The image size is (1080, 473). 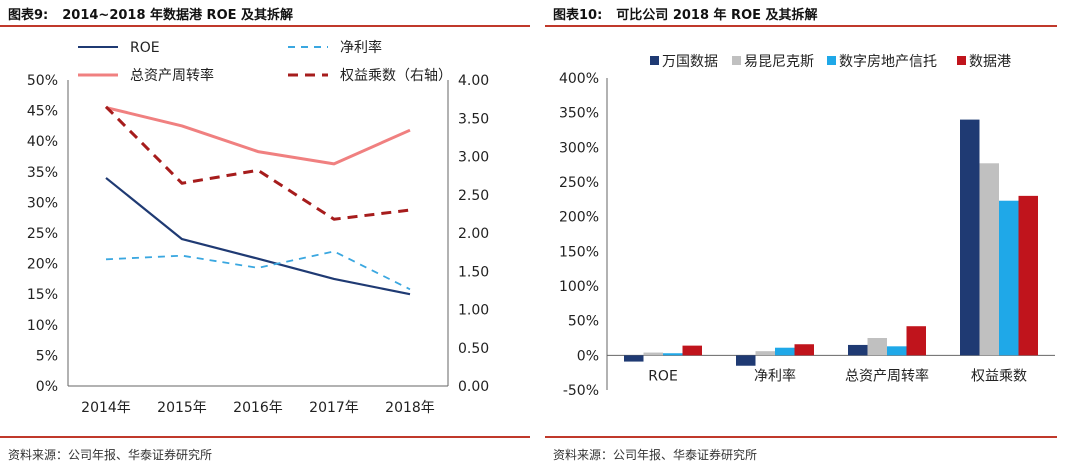 What do you see at coordinates (258, 408) in the screenshot?
I see `x-tick-label: 2016年` at bounding box center [258, 408].